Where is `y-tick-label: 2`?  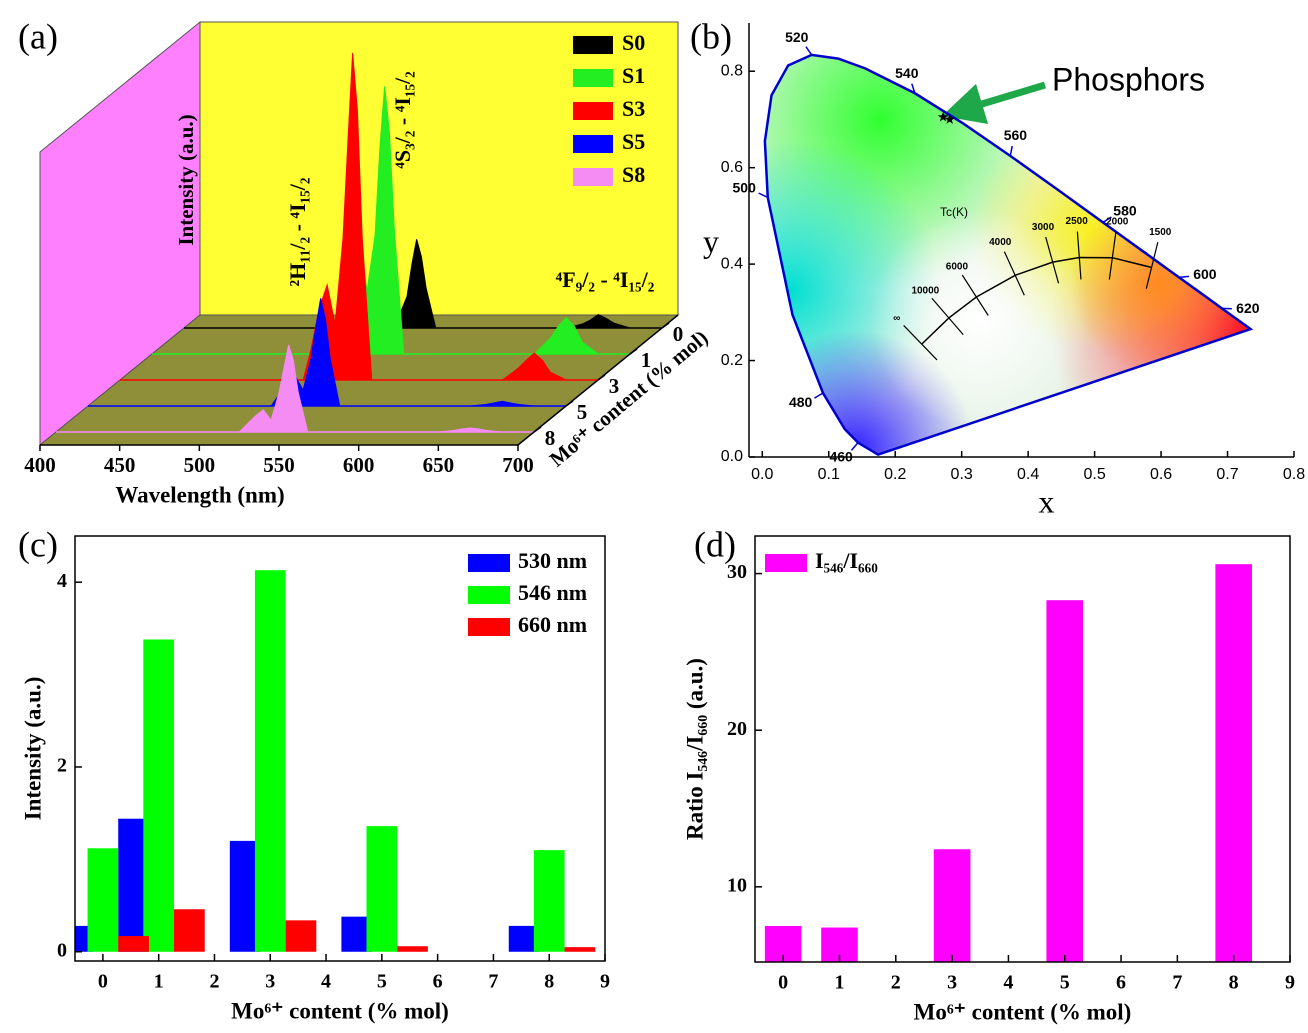 y-tick-label: 2 is located at coordinates (62, 766).